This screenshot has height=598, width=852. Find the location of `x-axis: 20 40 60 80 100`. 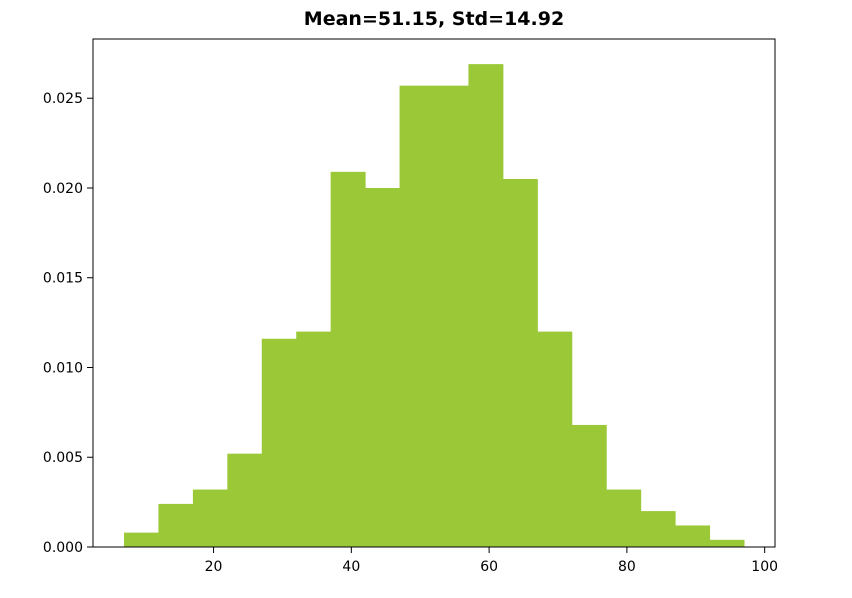

x-axis: 20 40 60 80 100 is located at coordinates (491, 561).